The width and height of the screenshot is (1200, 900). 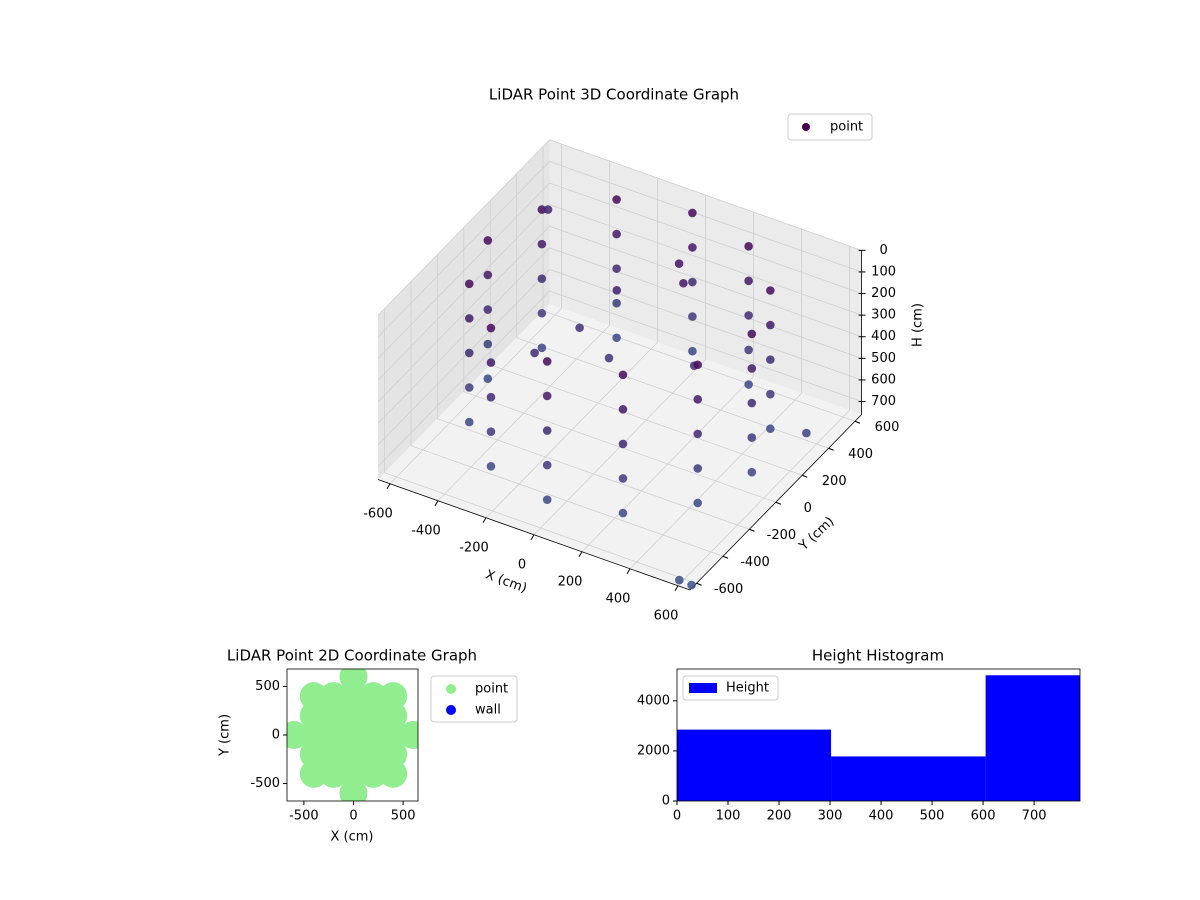 I want to click on y-axis-line, so click(x=775, y=502).